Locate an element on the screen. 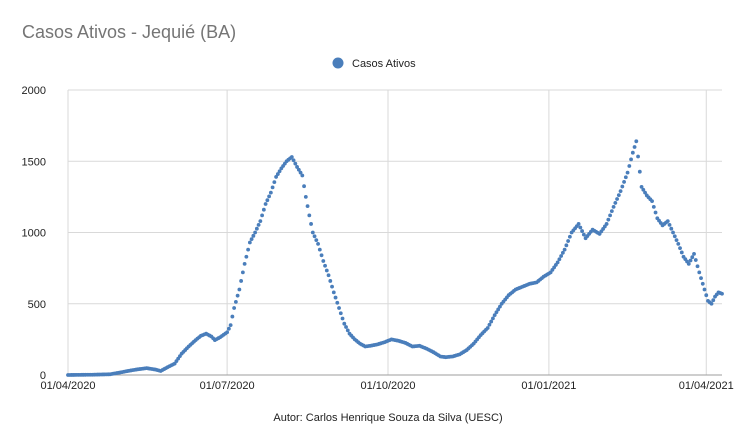 This screenshot has height=446, width=745. legend: Casos Ativos is located at coordinates (374, 63).